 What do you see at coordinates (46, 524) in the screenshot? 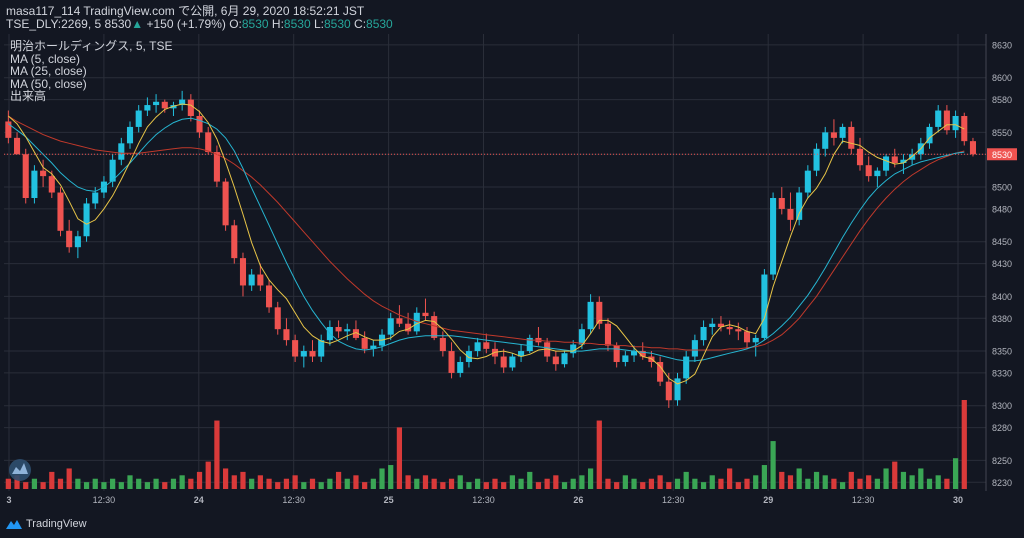
I see `brand: TradingView` at bounding box center [46, 524].